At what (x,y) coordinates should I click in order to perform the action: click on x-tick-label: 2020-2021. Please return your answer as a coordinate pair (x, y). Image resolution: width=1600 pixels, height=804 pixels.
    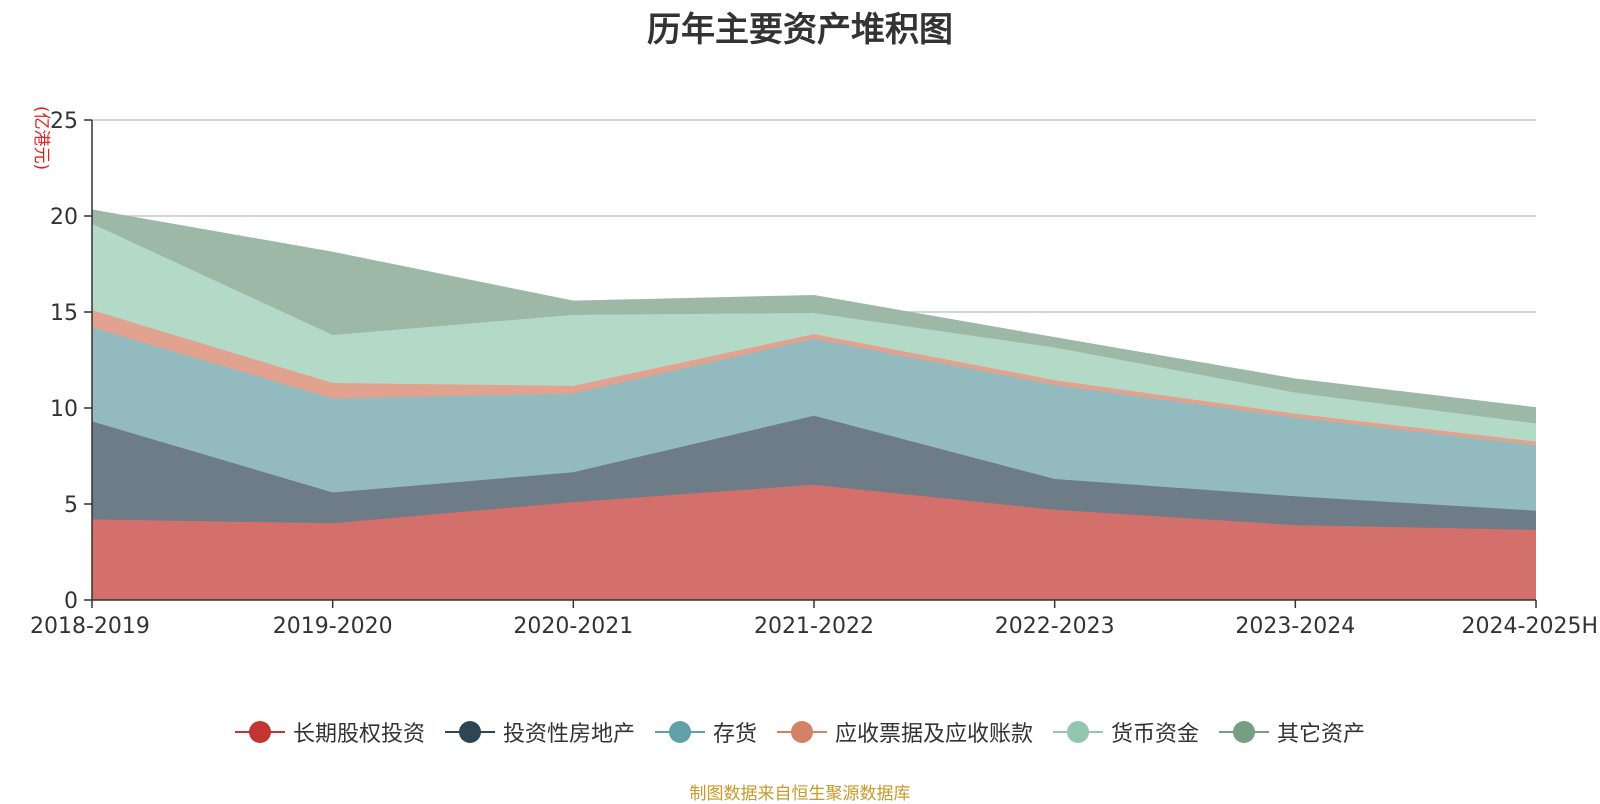
    Looking at the image, I should click on (573, 626).